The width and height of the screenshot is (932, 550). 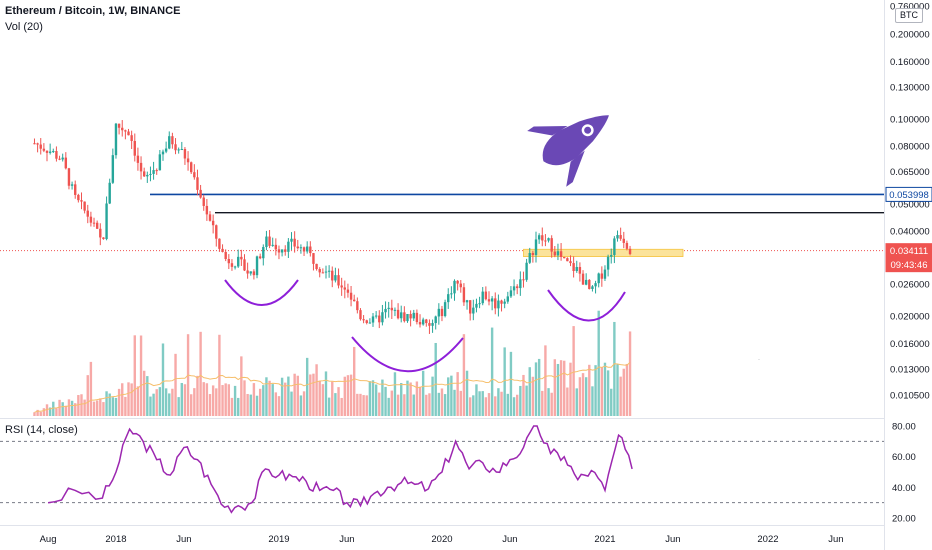 What do you see at coordinates (909, 195) in the screenshot?
I see `price-axis-label: 0.053998` at bounding box center [909, 195].